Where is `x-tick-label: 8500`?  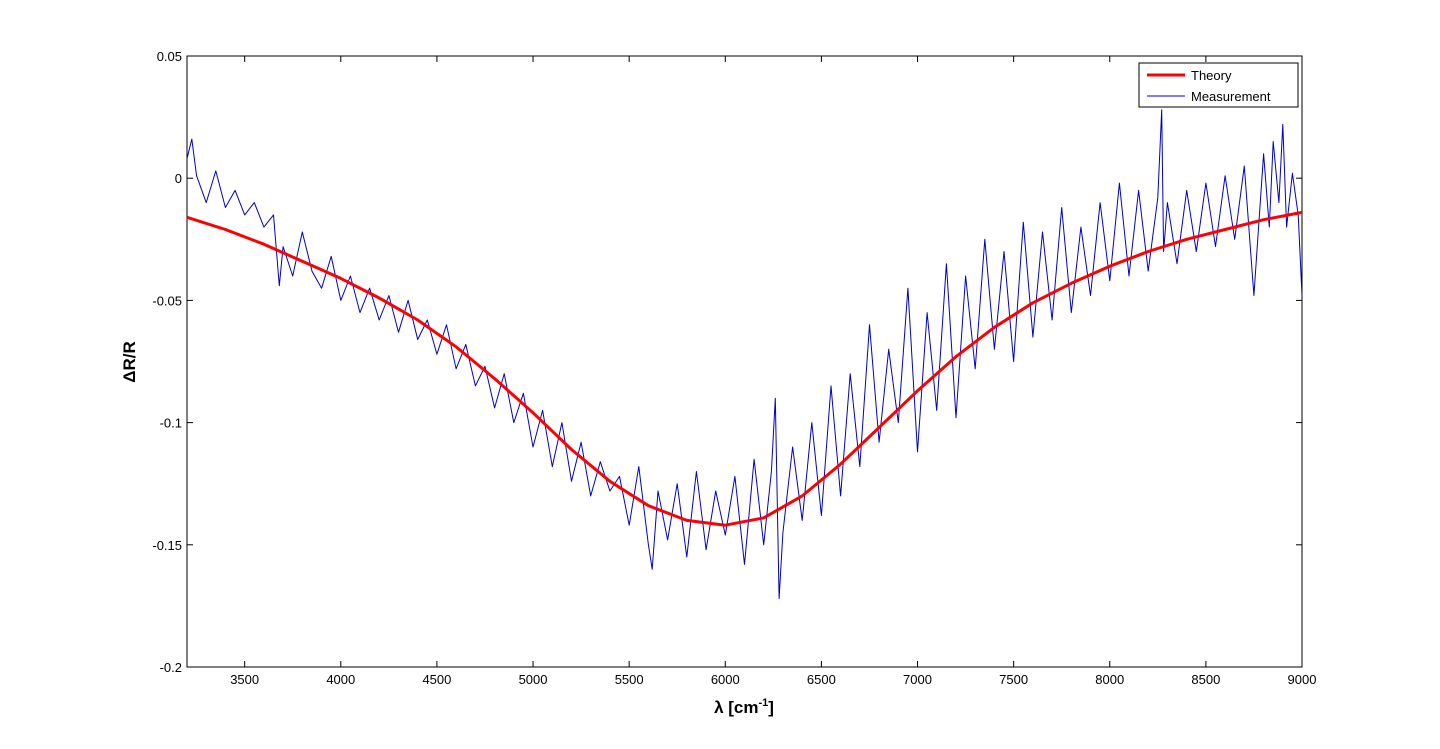 x-tick-label: 8500 is located at coordinates (1205, 679).